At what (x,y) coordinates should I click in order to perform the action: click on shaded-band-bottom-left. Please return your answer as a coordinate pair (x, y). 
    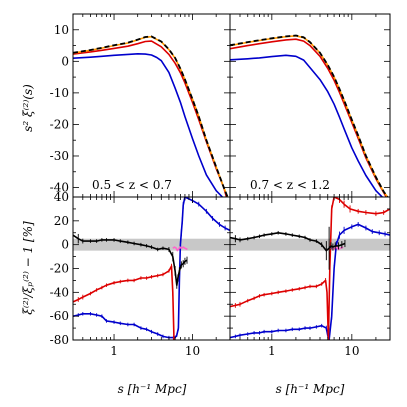
    Looking at the image, I should click on (151, 244).